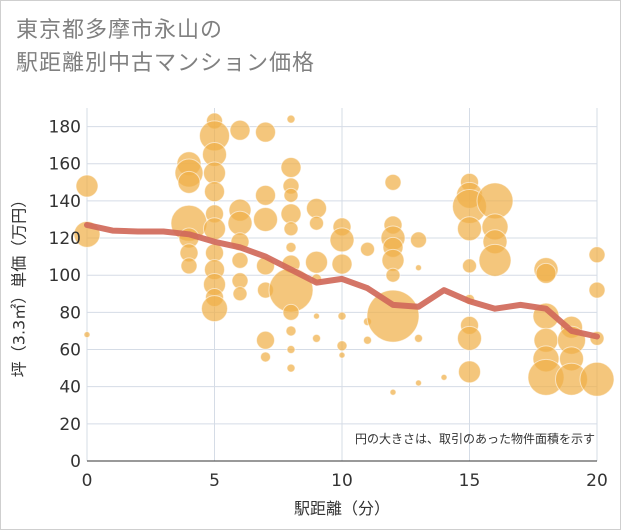  Describe the element at coordinates (65, 128) in the screenshot. I see `y-tick-label: 180` at that location.